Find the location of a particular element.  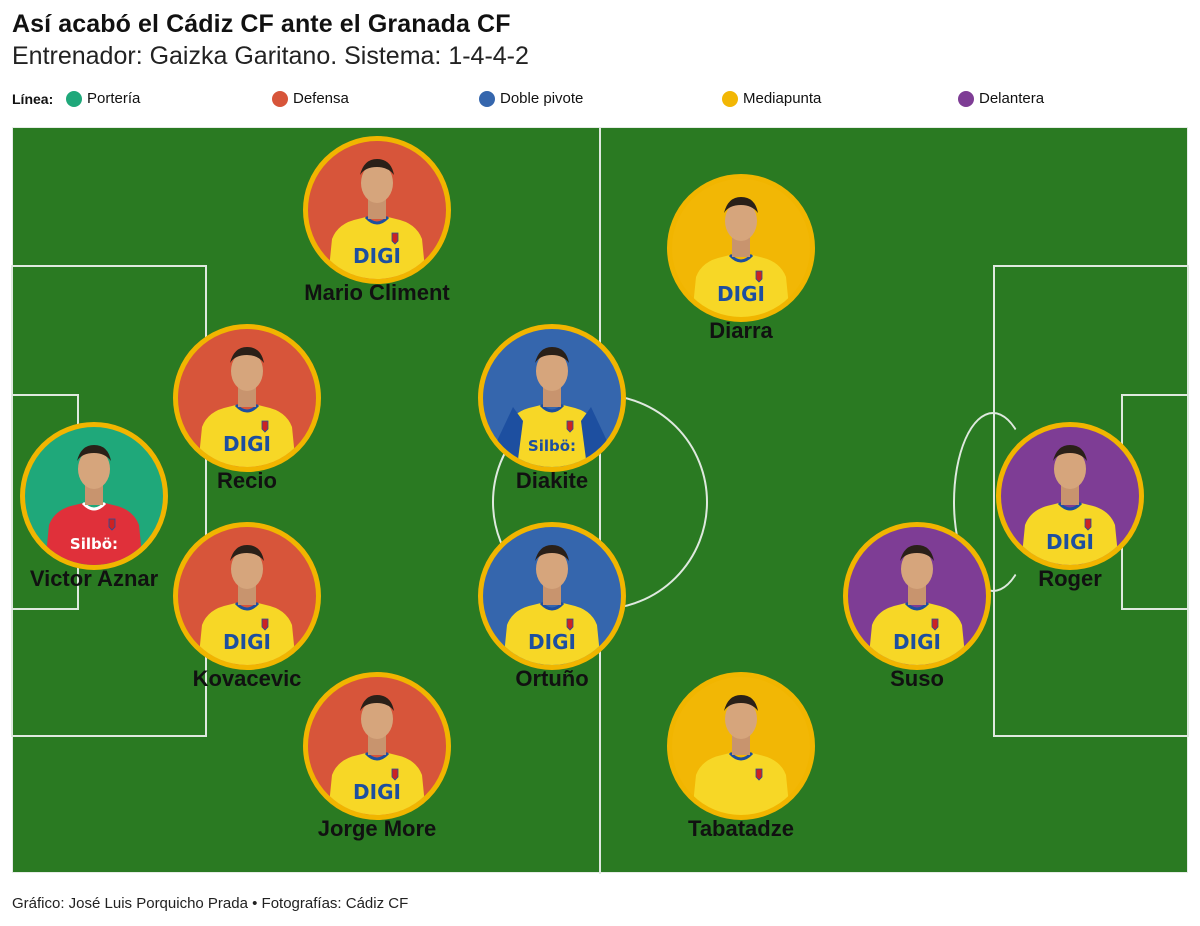

player-name: Mario Climent is located at coordinates (377, 292).